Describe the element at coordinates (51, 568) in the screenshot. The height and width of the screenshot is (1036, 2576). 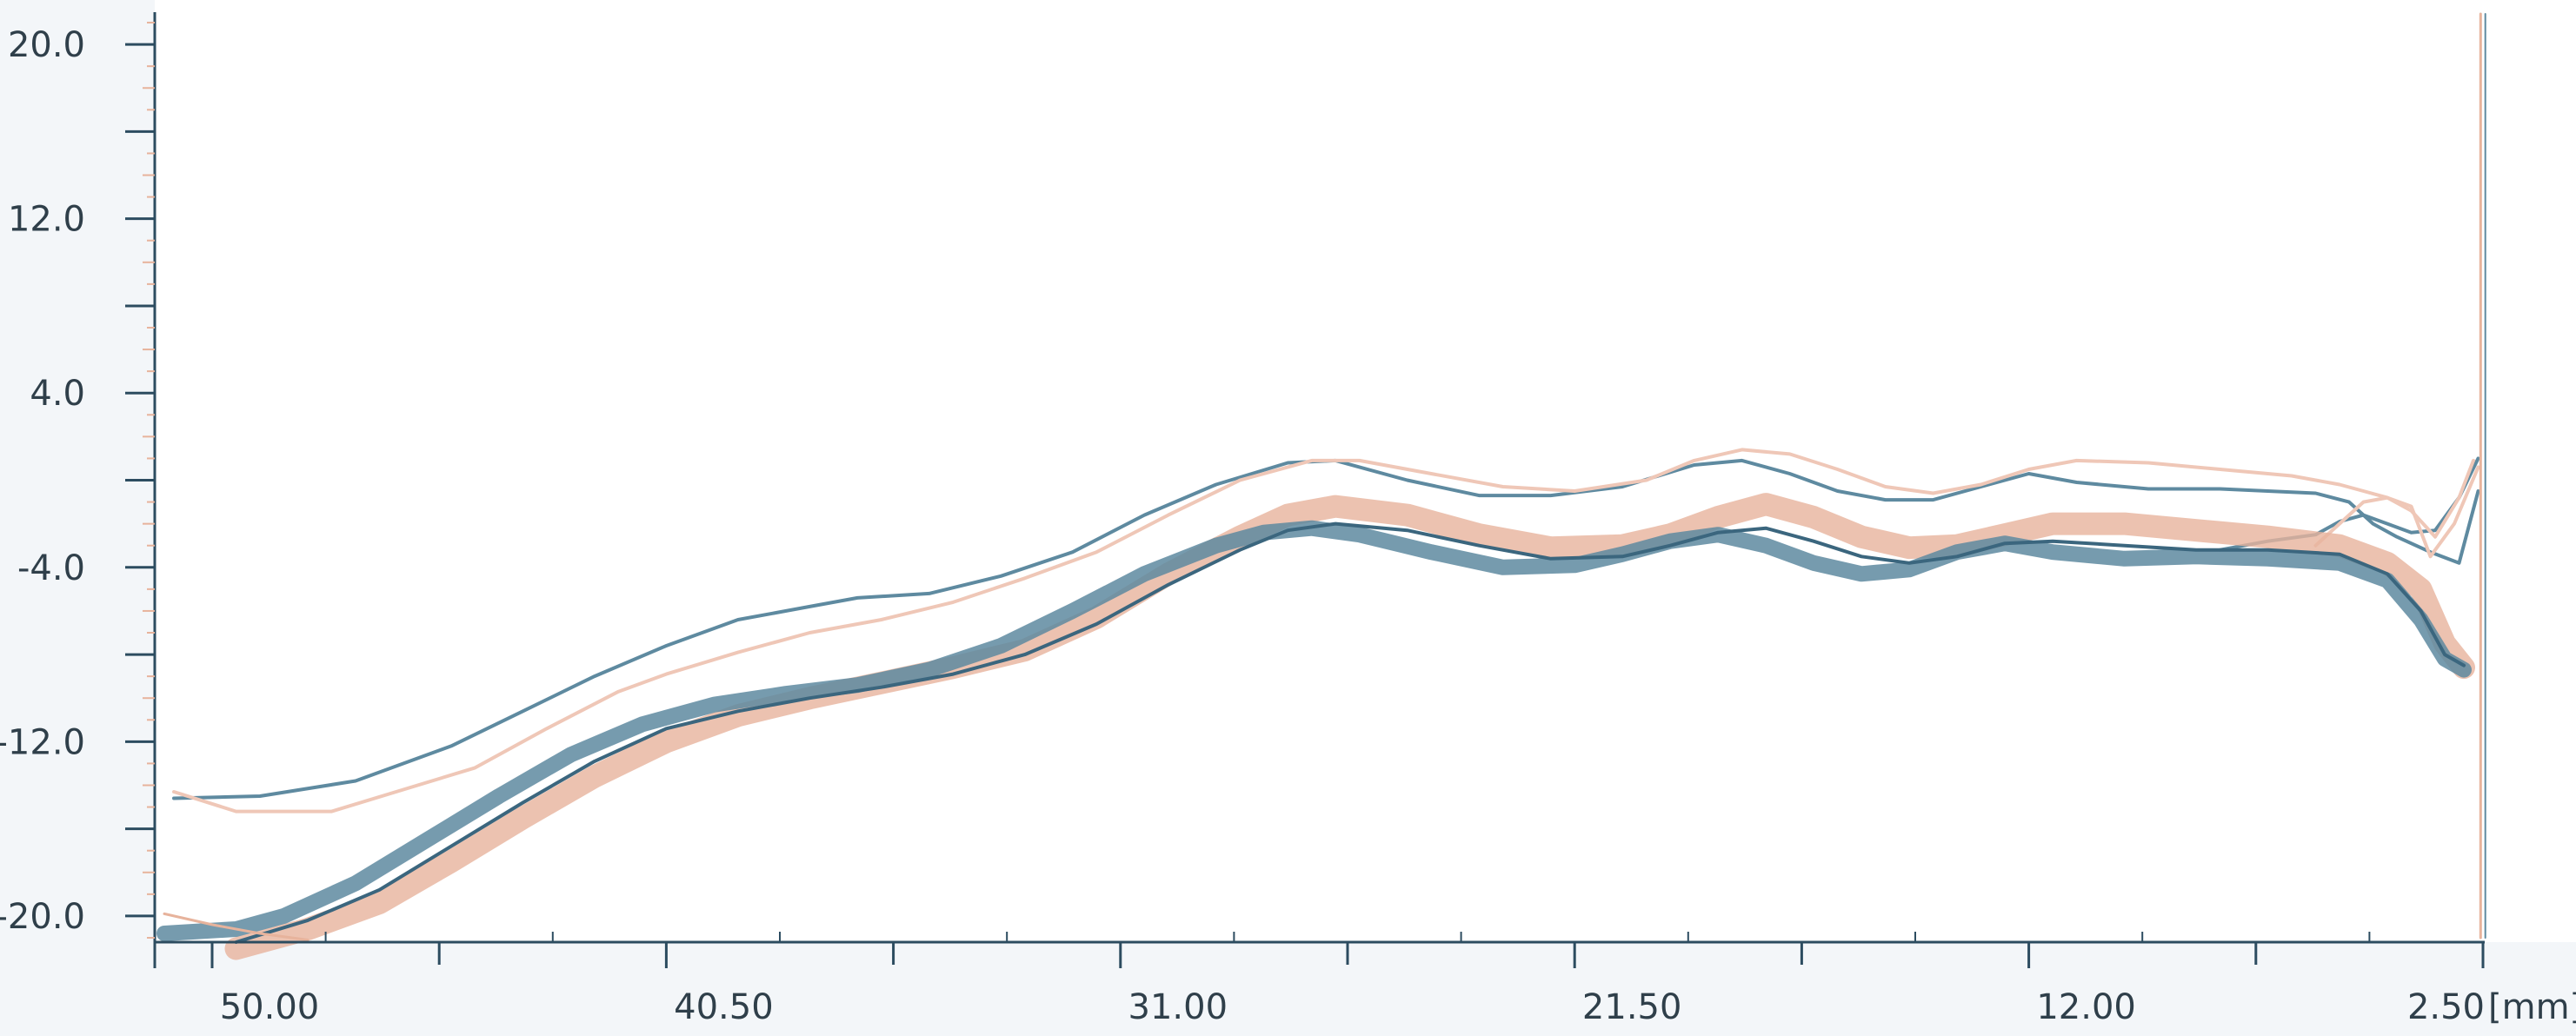
I see `y-tick-label-4: -4.0` at that location.